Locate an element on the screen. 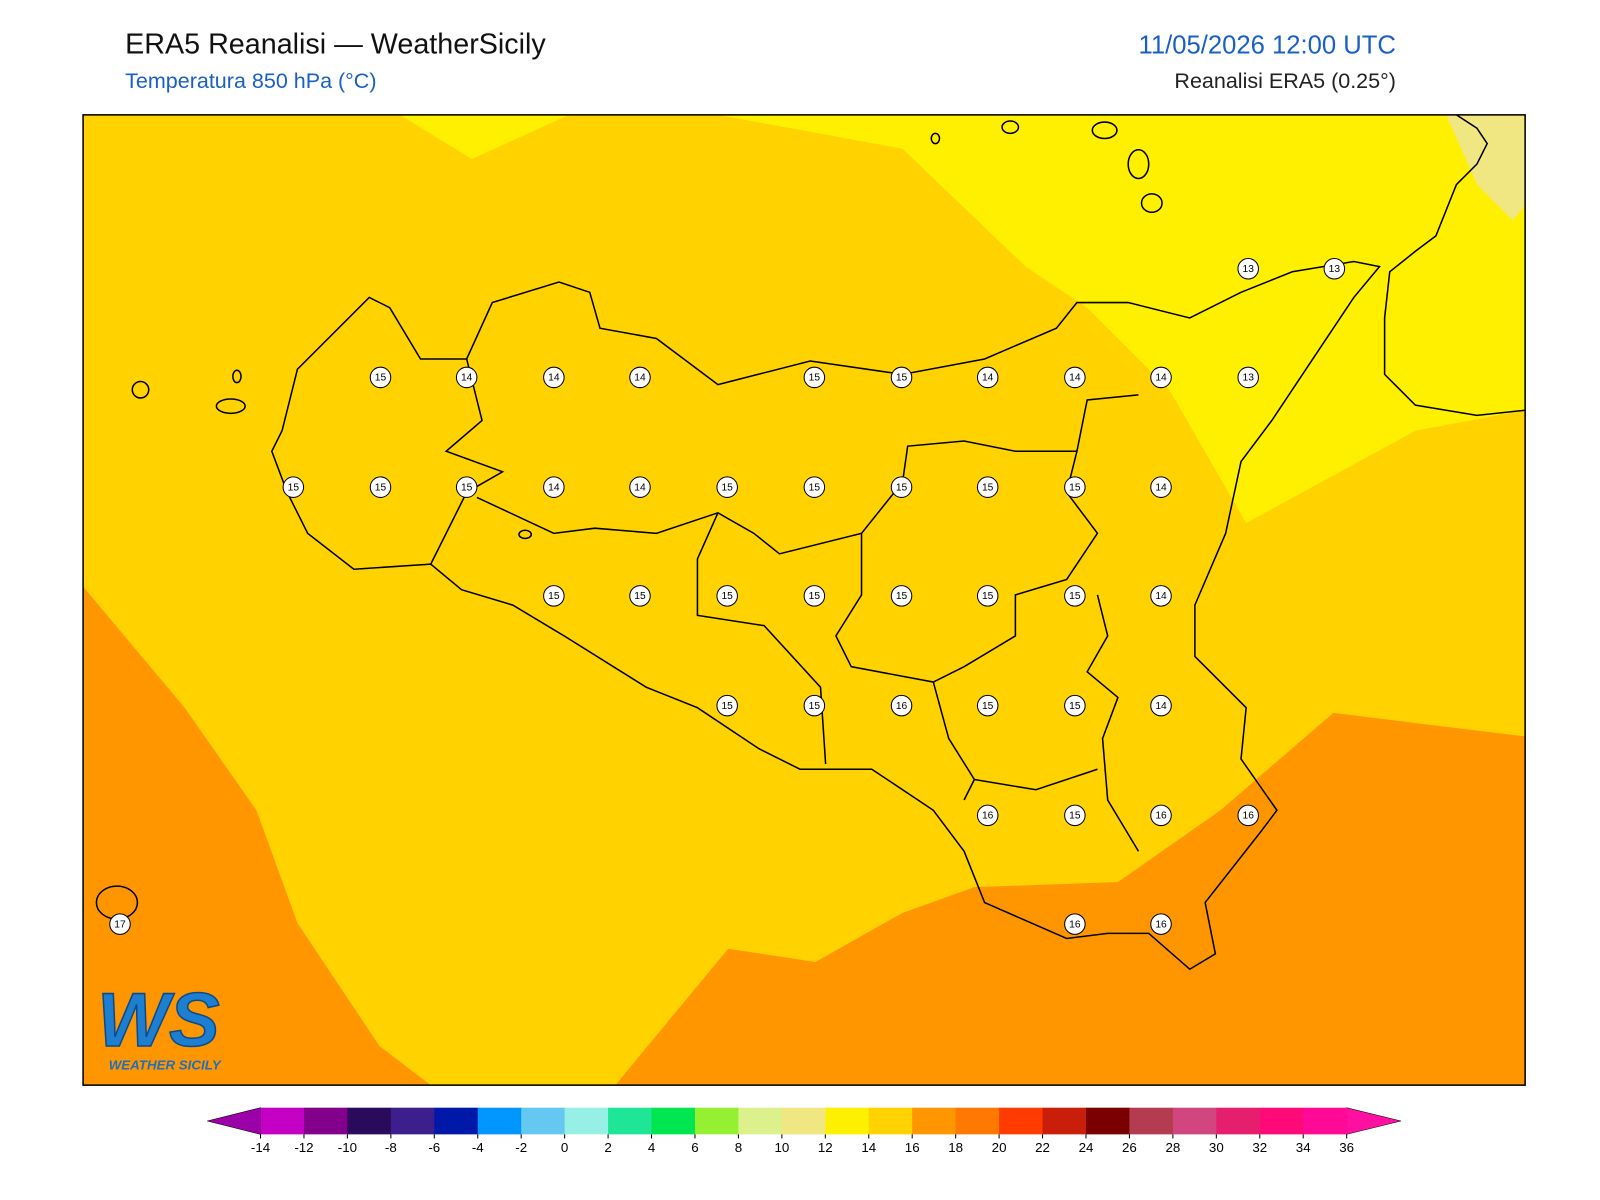  colorbar-tick-label: 24 is located at coordinates (1086, 1147).